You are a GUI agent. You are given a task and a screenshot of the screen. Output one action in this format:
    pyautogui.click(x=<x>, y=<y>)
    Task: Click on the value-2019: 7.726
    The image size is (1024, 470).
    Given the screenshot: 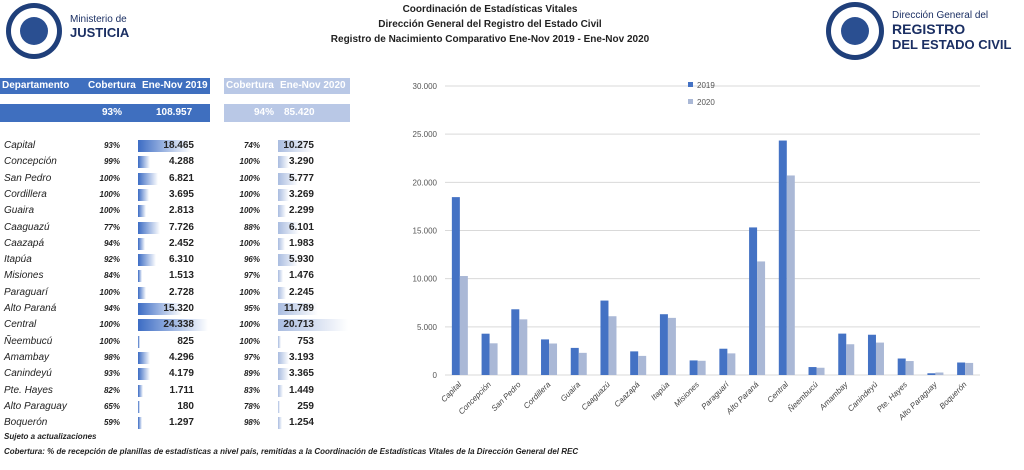 What is the action you would take?
    pyautogui.click(x=181, y=227)
    